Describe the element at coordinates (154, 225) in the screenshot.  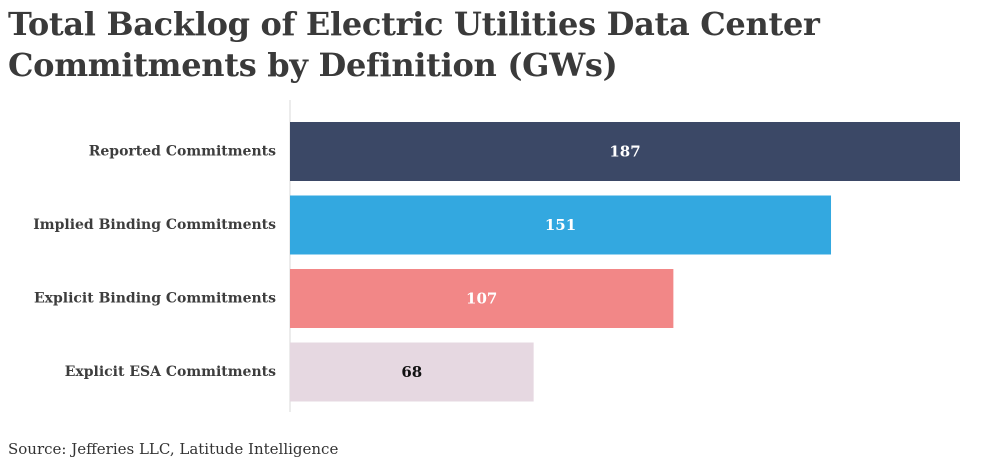
I see `category-label-2: Implied Binding Commitments` at that location.